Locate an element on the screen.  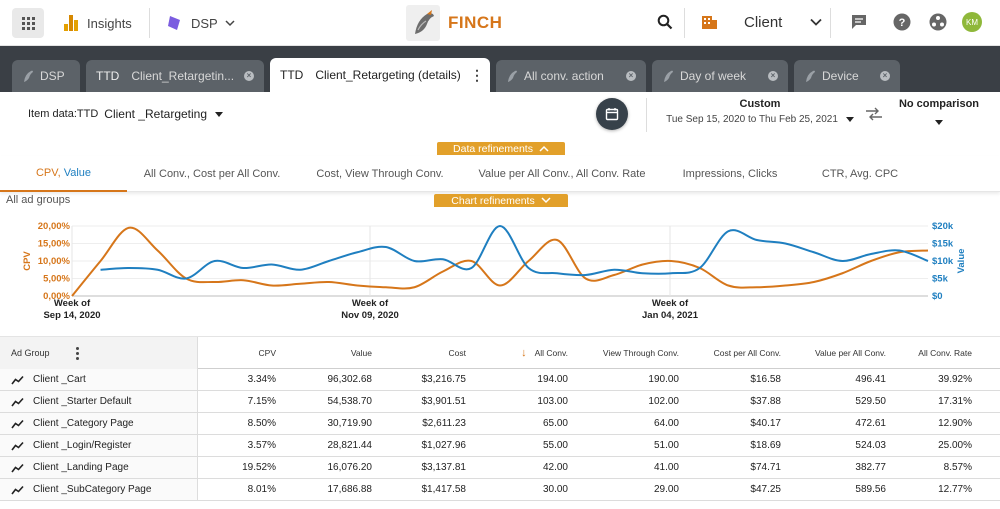
caret-down-icon is located at coordinates (849, 119).